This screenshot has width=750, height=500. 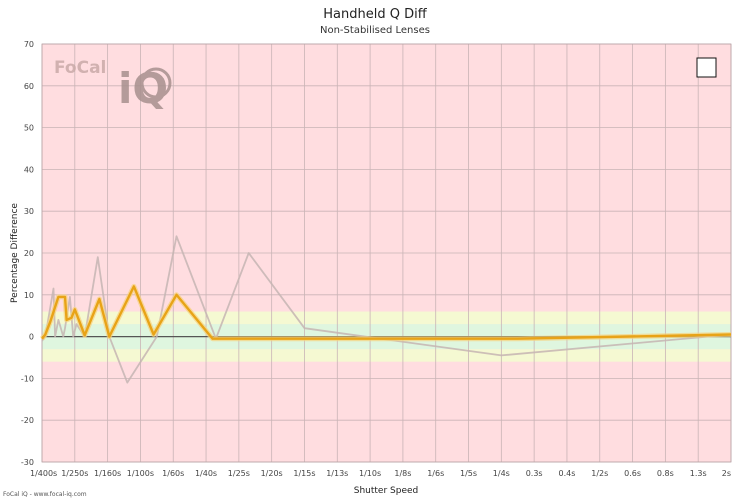 What do you see at coordinates (386, 491) in the screenshot?
I see `x-axis-label: Shutter Speed` at bounding box center [386, 491].